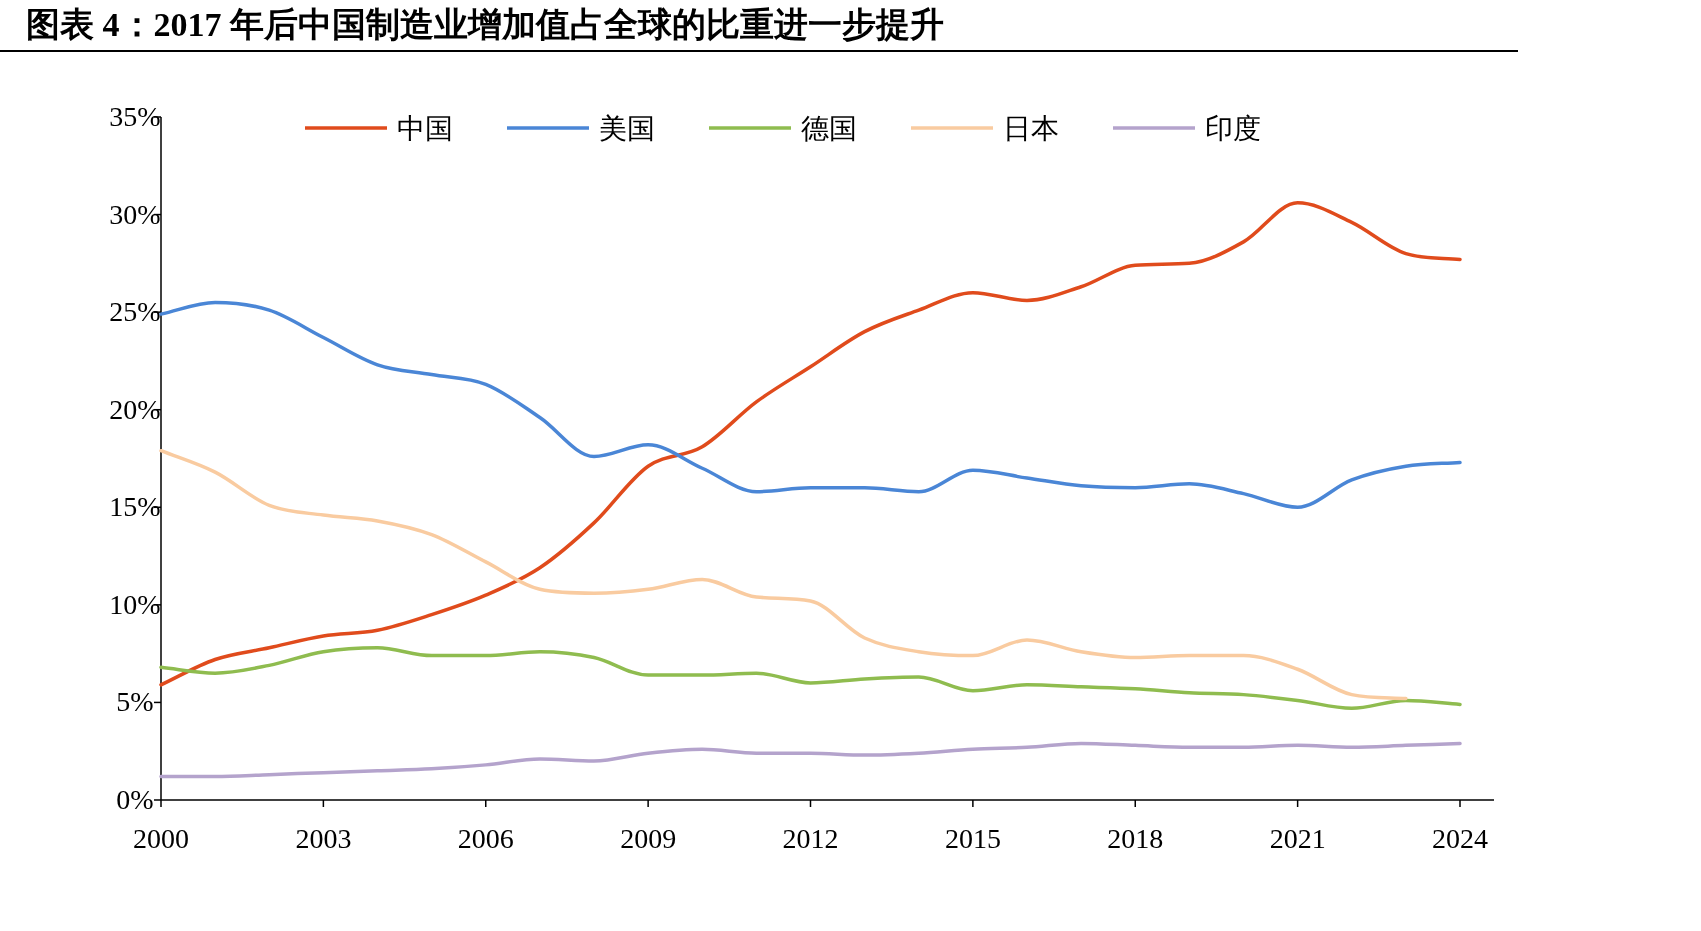 This screenshot has height=931, width=1701. What do you see at coordinates (379, 128) in the screenshot?
I see `legend-中国: 中国` at bounding box center [379, 128].